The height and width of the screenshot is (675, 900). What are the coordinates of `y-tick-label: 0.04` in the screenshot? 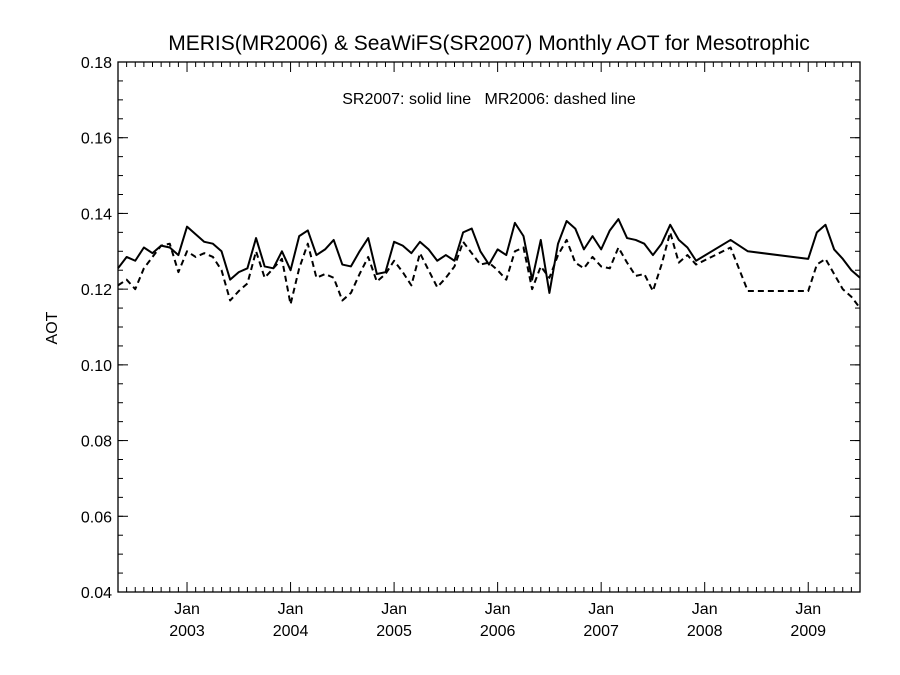 It's located at (96, 593).